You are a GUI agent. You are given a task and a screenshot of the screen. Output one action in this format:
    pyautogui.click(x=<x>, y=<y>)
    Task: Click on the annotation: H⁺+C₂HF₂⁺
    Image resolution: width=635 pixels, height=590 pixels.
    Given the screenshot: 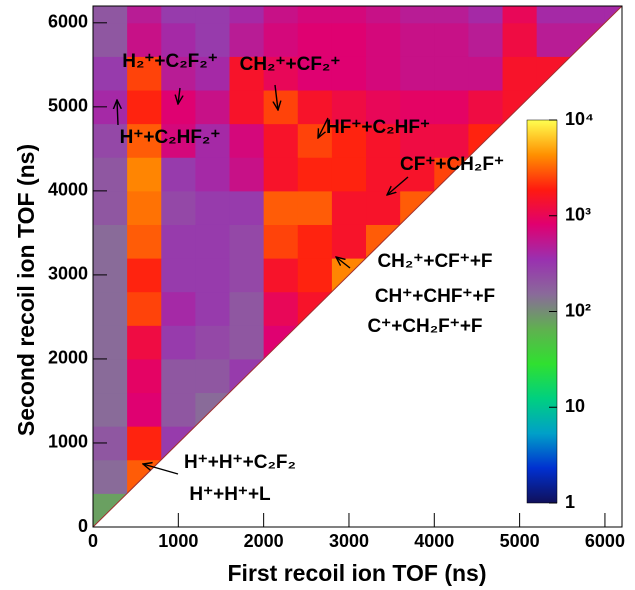 What is the action you would take?
    pyautogui.click(x=170, y=137)
    